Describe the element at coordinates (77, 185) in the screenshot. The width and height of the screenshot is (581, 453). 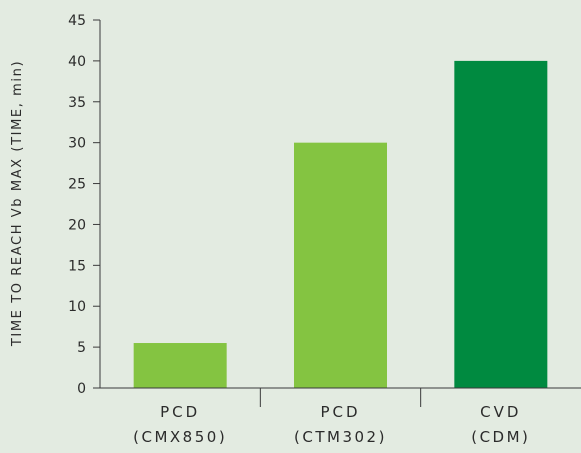
I see `y-tick-label: 25` at that location.